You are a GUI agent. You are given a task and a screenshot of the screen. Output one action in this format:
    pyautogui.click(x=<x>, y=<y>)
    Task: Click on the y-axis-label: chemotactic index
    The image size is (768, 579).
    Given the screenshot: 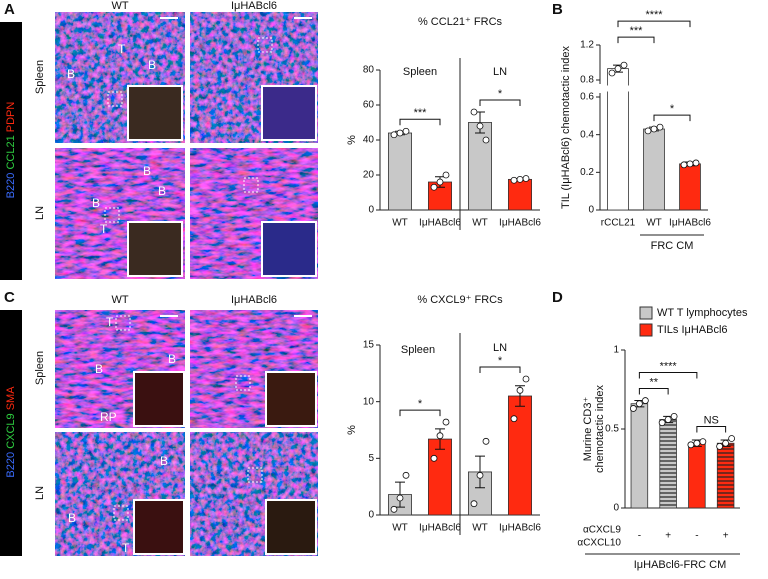 What is the action you would take?
    pyautogui.click(x=600, y=428)
    